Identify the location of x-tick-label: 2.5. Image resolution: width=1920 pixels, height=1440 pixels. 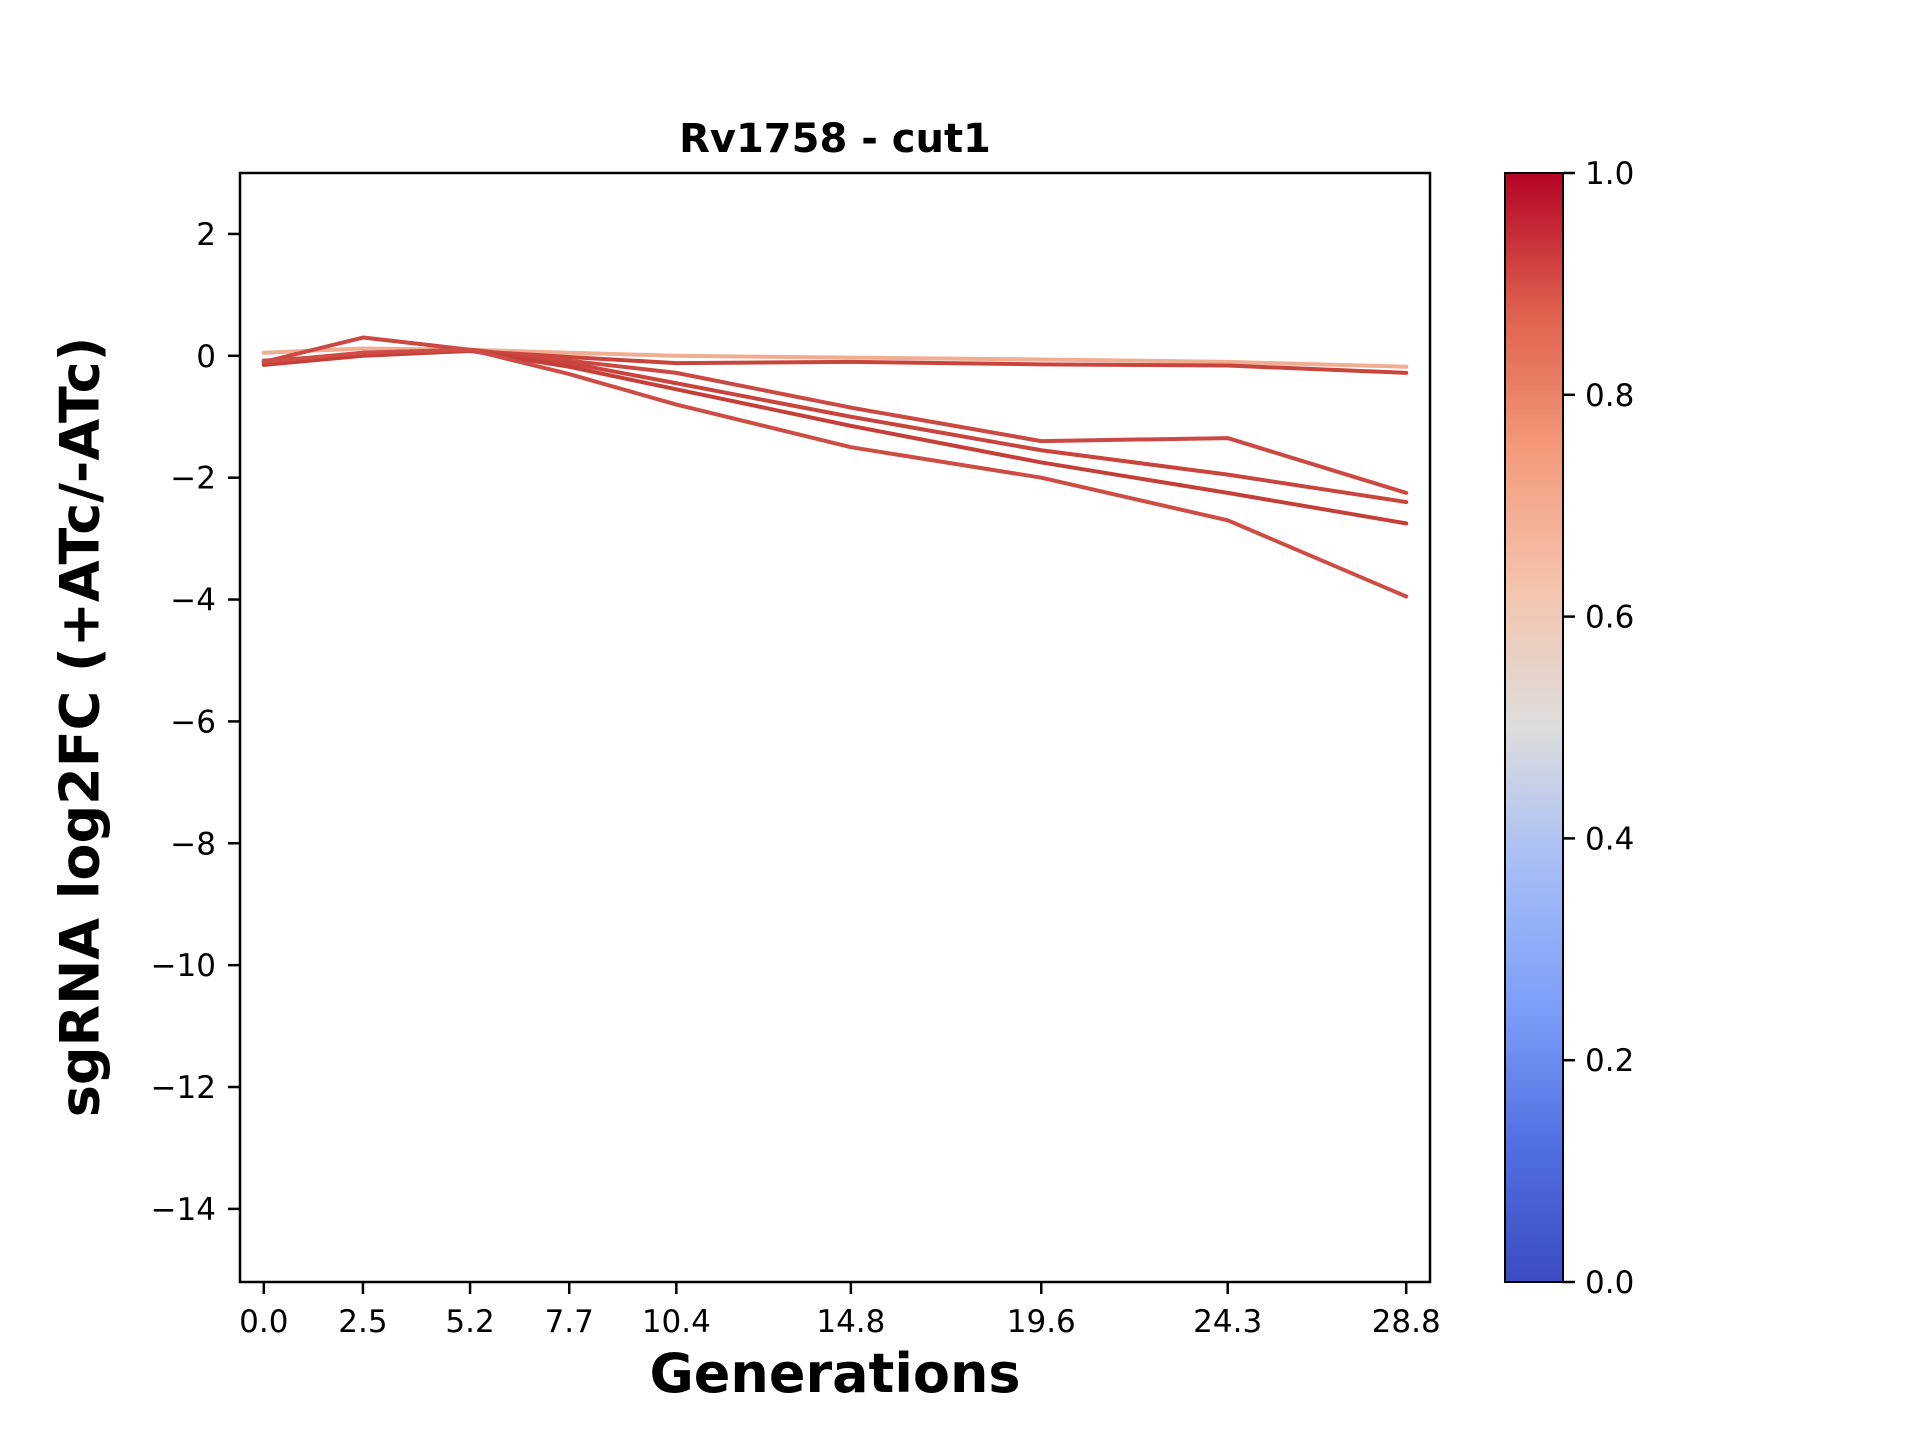
(362, 1322).